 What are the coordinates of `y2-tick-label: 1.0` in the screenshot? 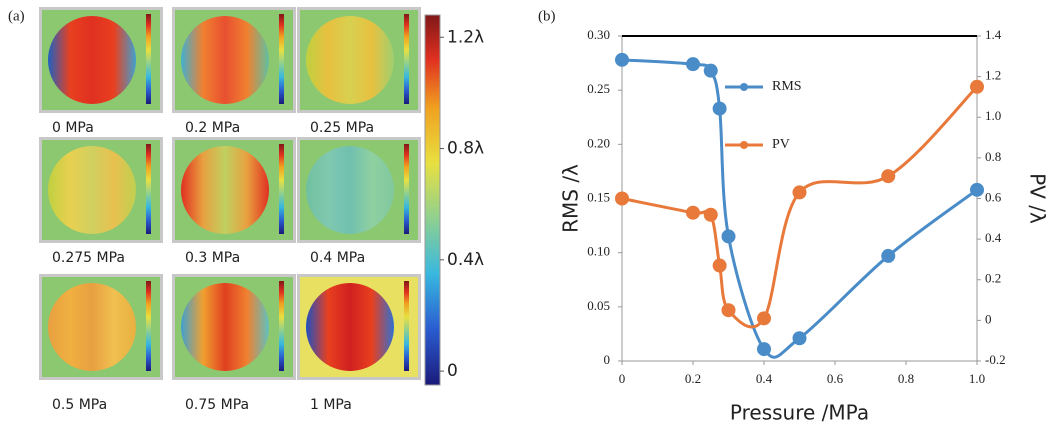 It's located at (993, 115).